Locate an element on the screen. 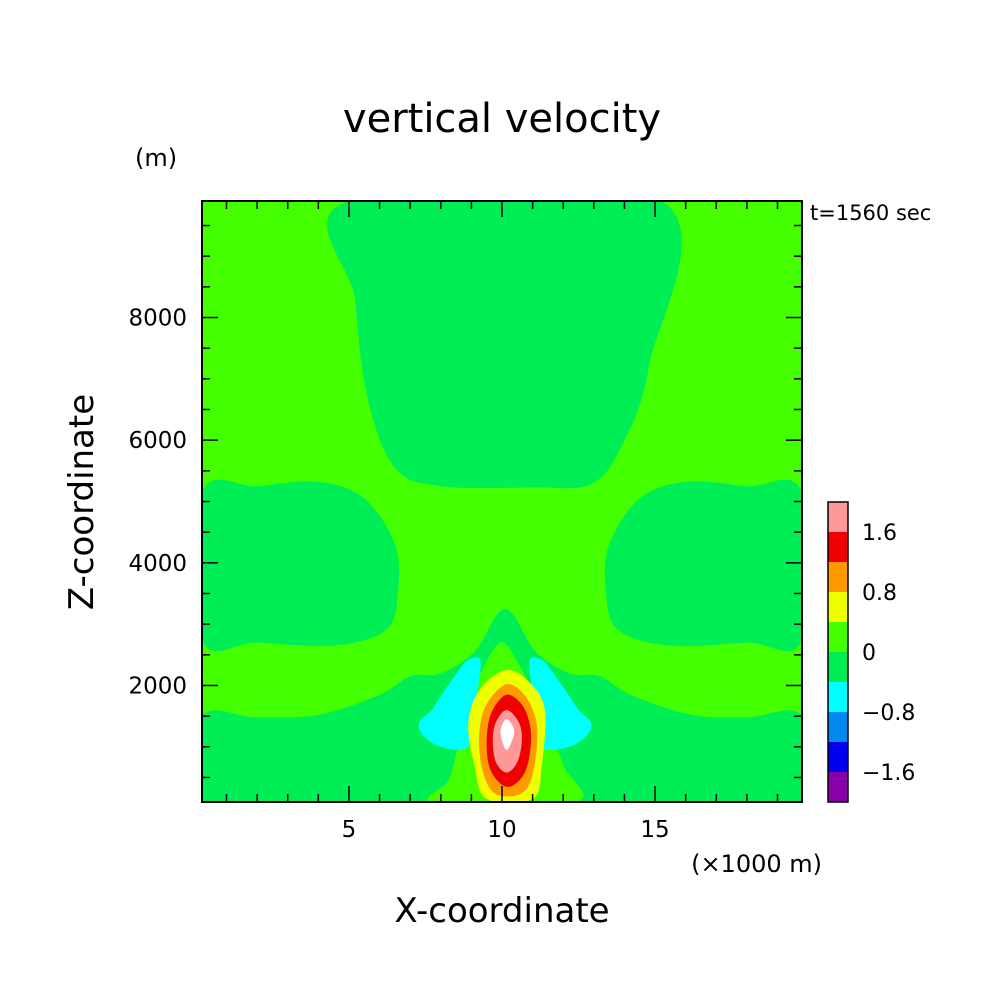 Image resolution: width=1004 pixels, height=1004 pixels. colorbar-tick-label: −0.8 is located at coordinates (888, 713).